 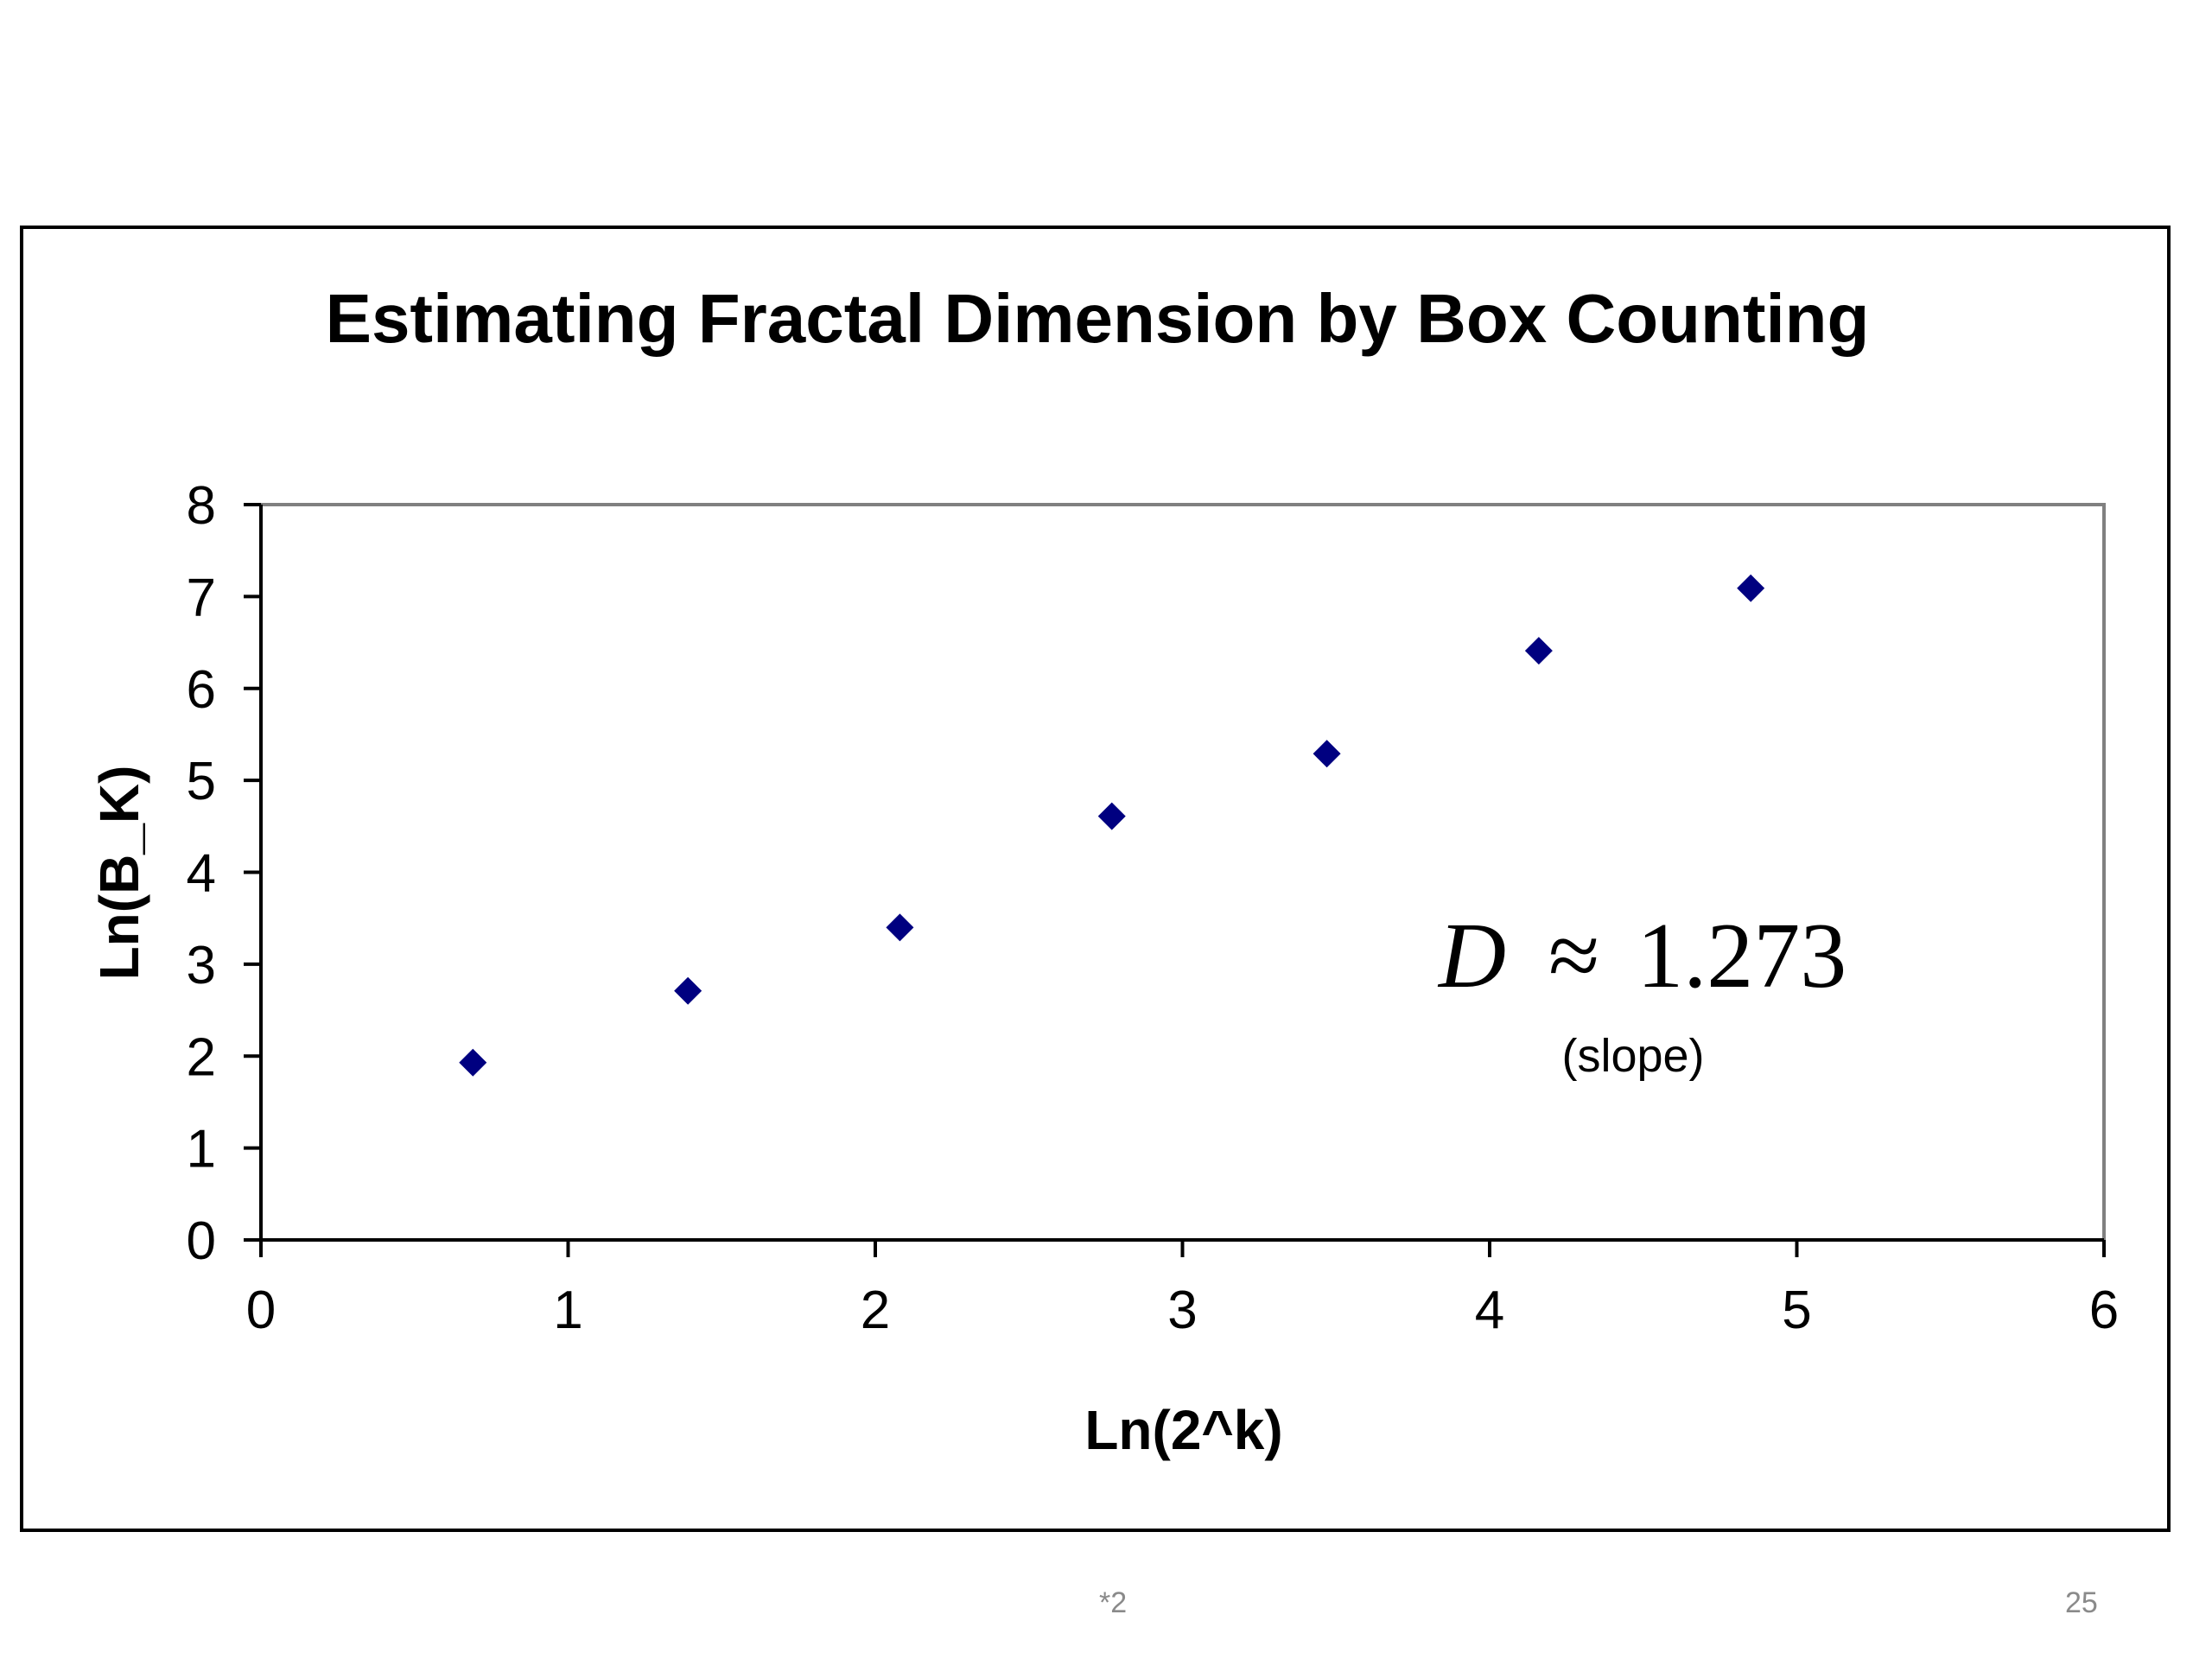 What do you see at coordinates (261, 1310) in the screenshot?
I see `x-tick-label: 0` at bounding box center [261, 1310].